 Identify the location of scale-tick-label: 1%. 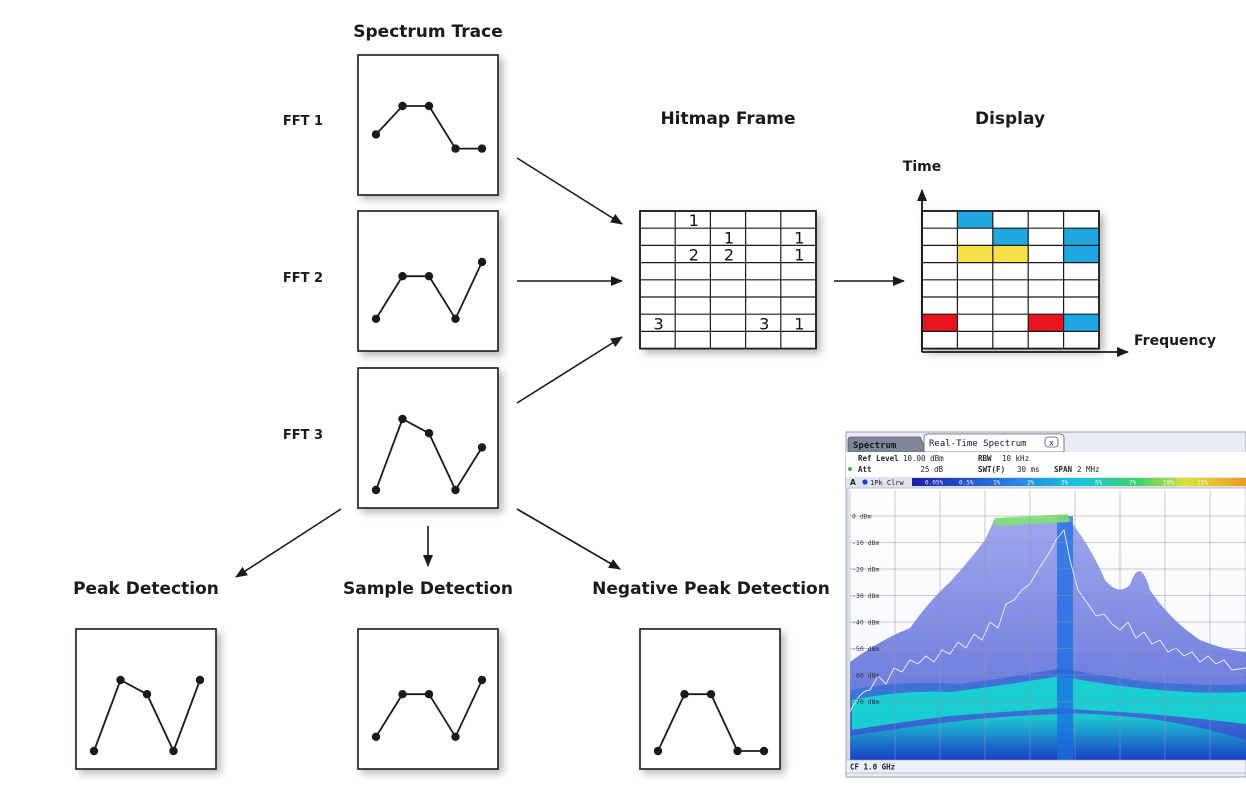
(997, 483).